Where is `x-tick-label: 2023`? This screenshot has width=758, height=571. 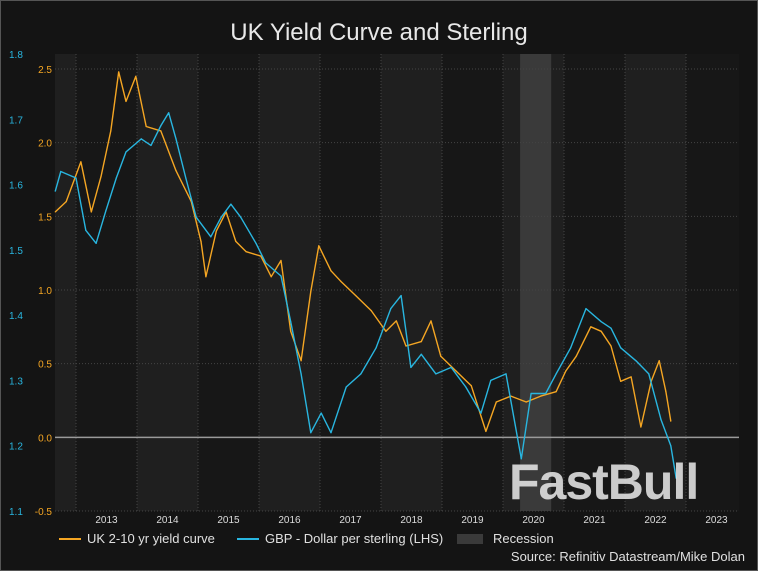
x-tick-label: 2023 is located at coordinates (716, 520).